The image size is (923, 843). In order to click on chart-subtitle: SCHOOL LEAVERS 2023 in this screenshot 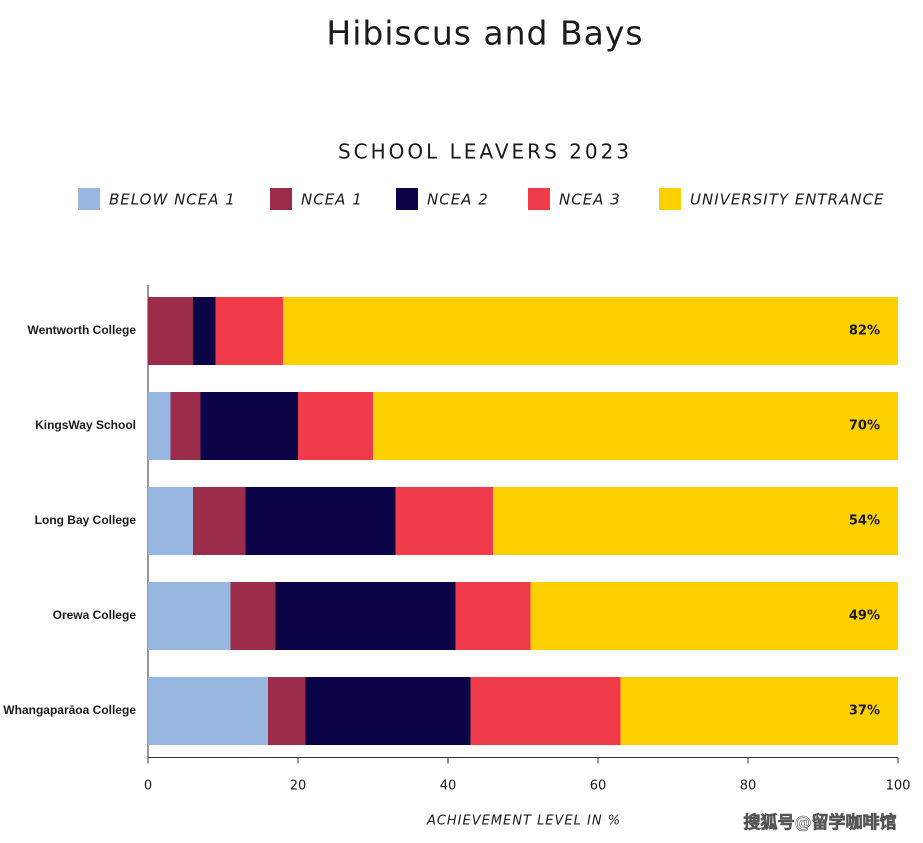, I will do `click(485, 152)`.